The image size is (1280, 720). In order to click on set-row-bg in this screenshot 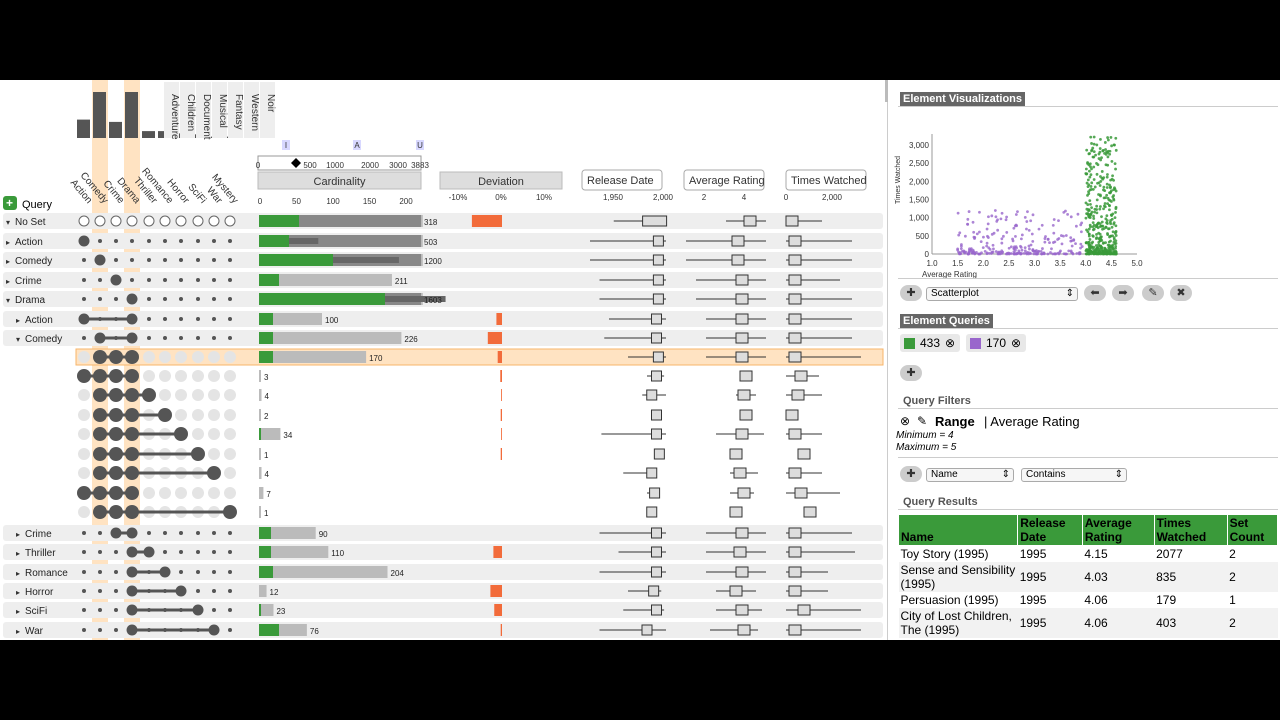, I will do `click(443, 319)`.